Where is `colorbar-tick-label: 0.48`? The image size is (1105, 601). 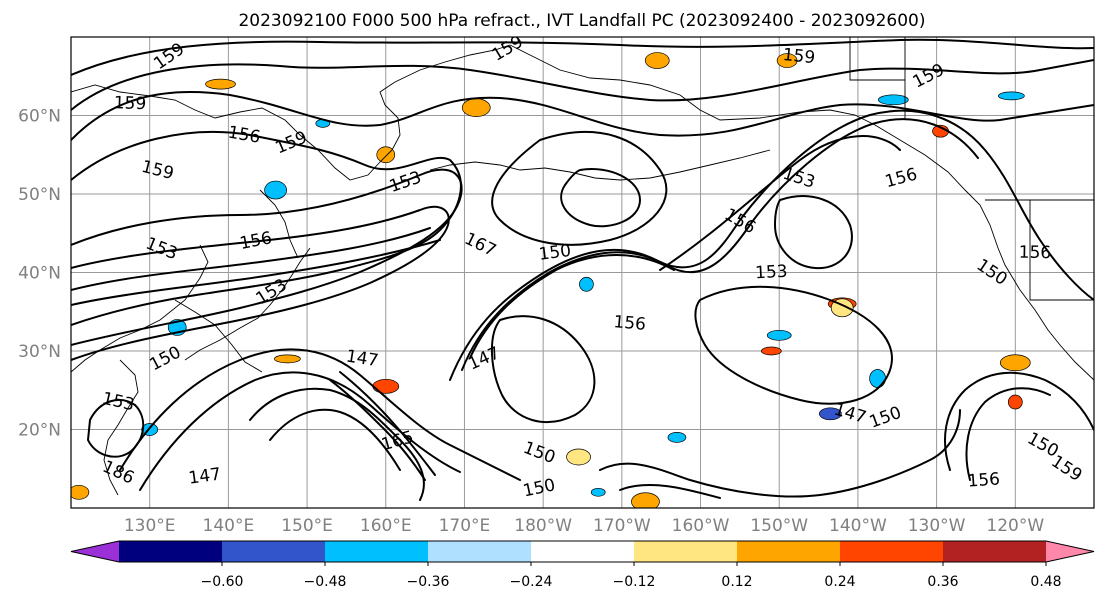 colorbar-tick-label: 0.48 is located at coordinates (1045, 582).